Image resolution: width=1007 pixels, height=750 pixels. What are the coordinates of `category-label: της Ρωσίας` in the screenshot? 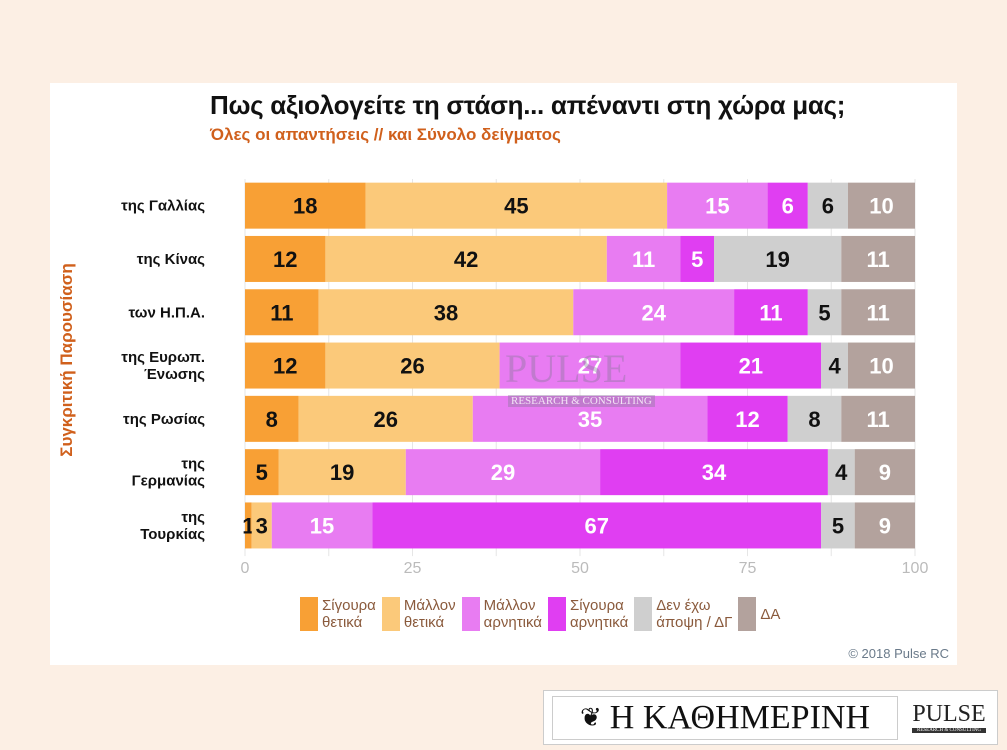 It's located at (164, 419).